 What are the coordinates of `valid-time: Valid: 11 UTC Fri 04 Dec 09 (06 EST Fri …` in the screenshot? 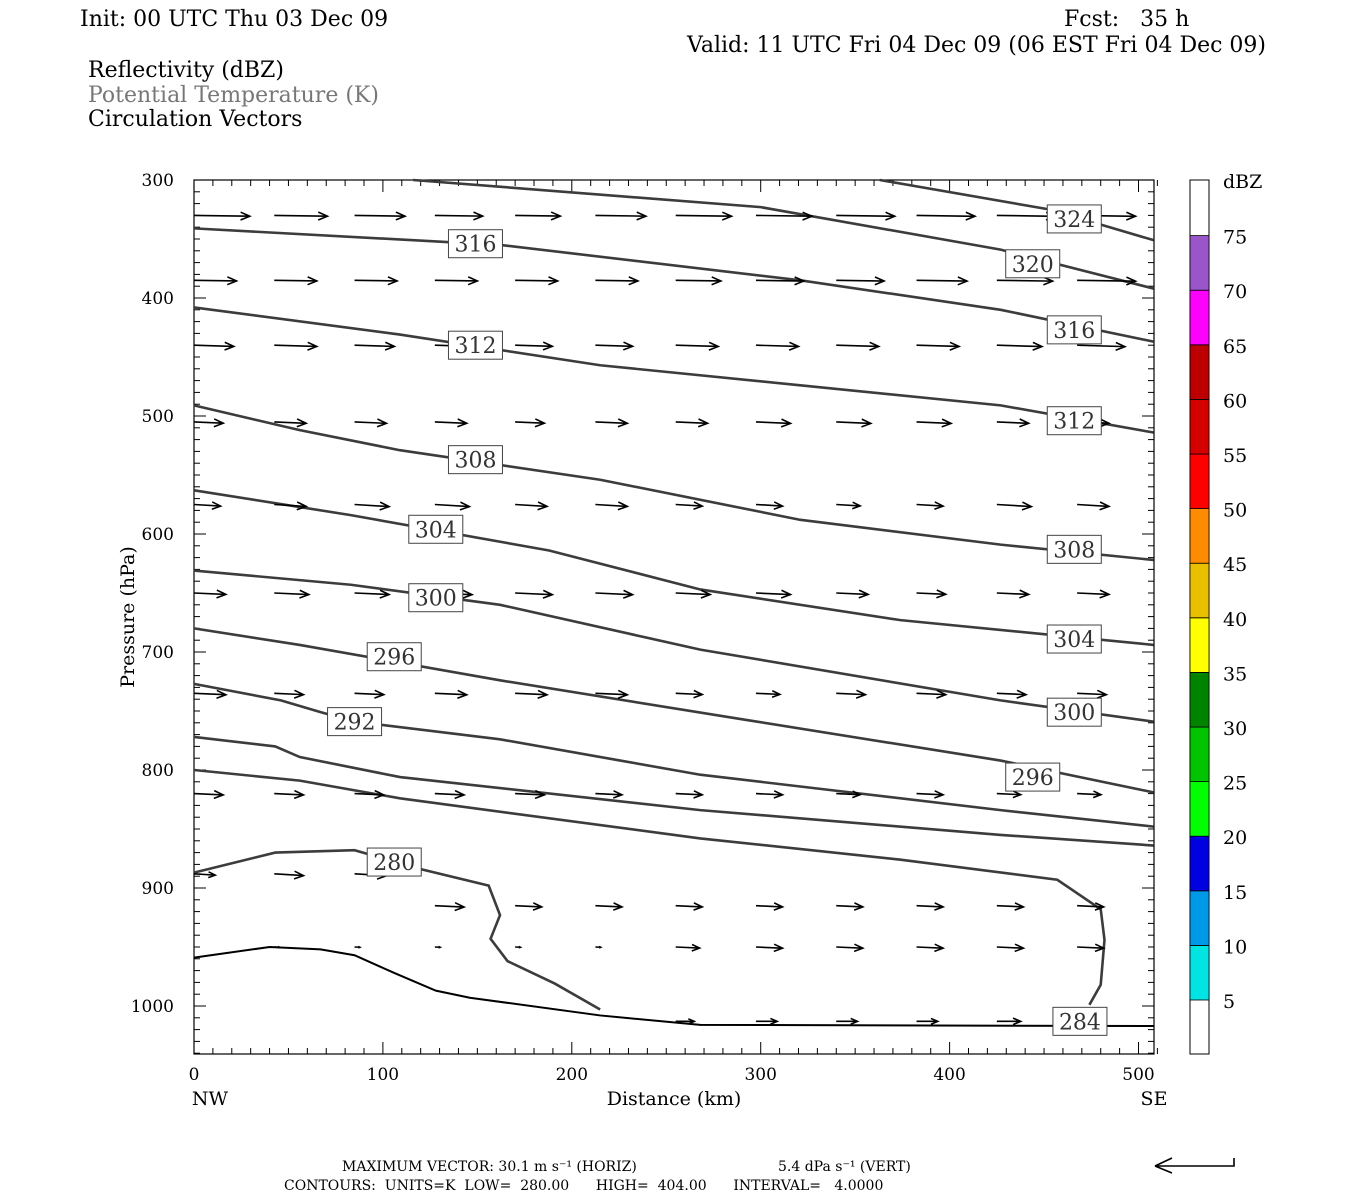 It's located at (976, 45).